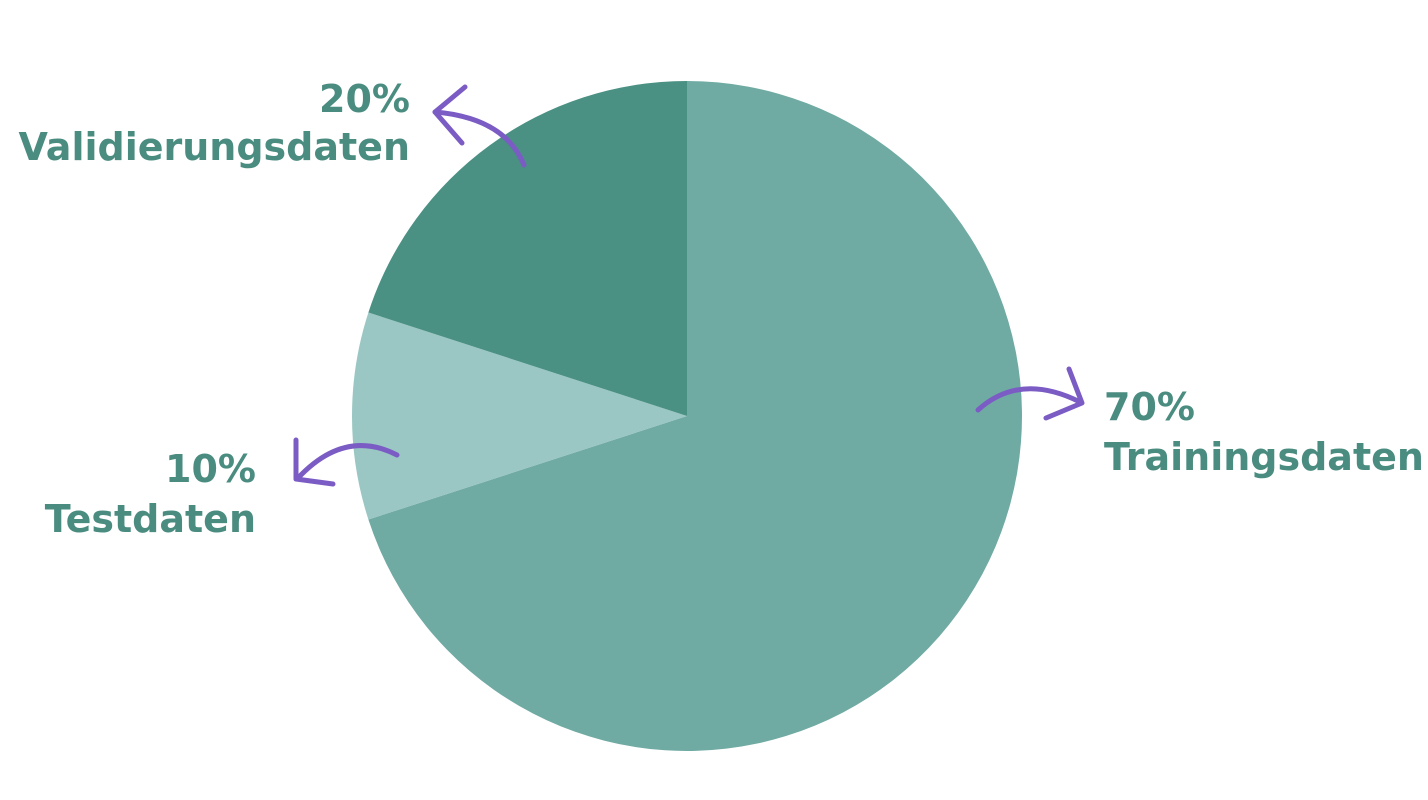  I want to click on arrow-trainingsdaten, so click(1030, 393).